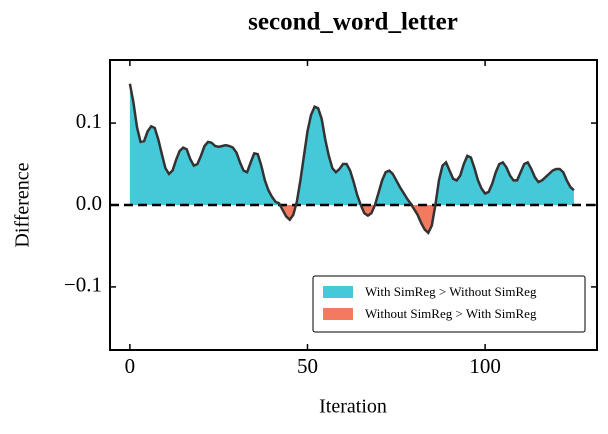  Describe the element at coordinates (89, 203) in the screenshot. I see `y-tick-label: 0.0` at that location.